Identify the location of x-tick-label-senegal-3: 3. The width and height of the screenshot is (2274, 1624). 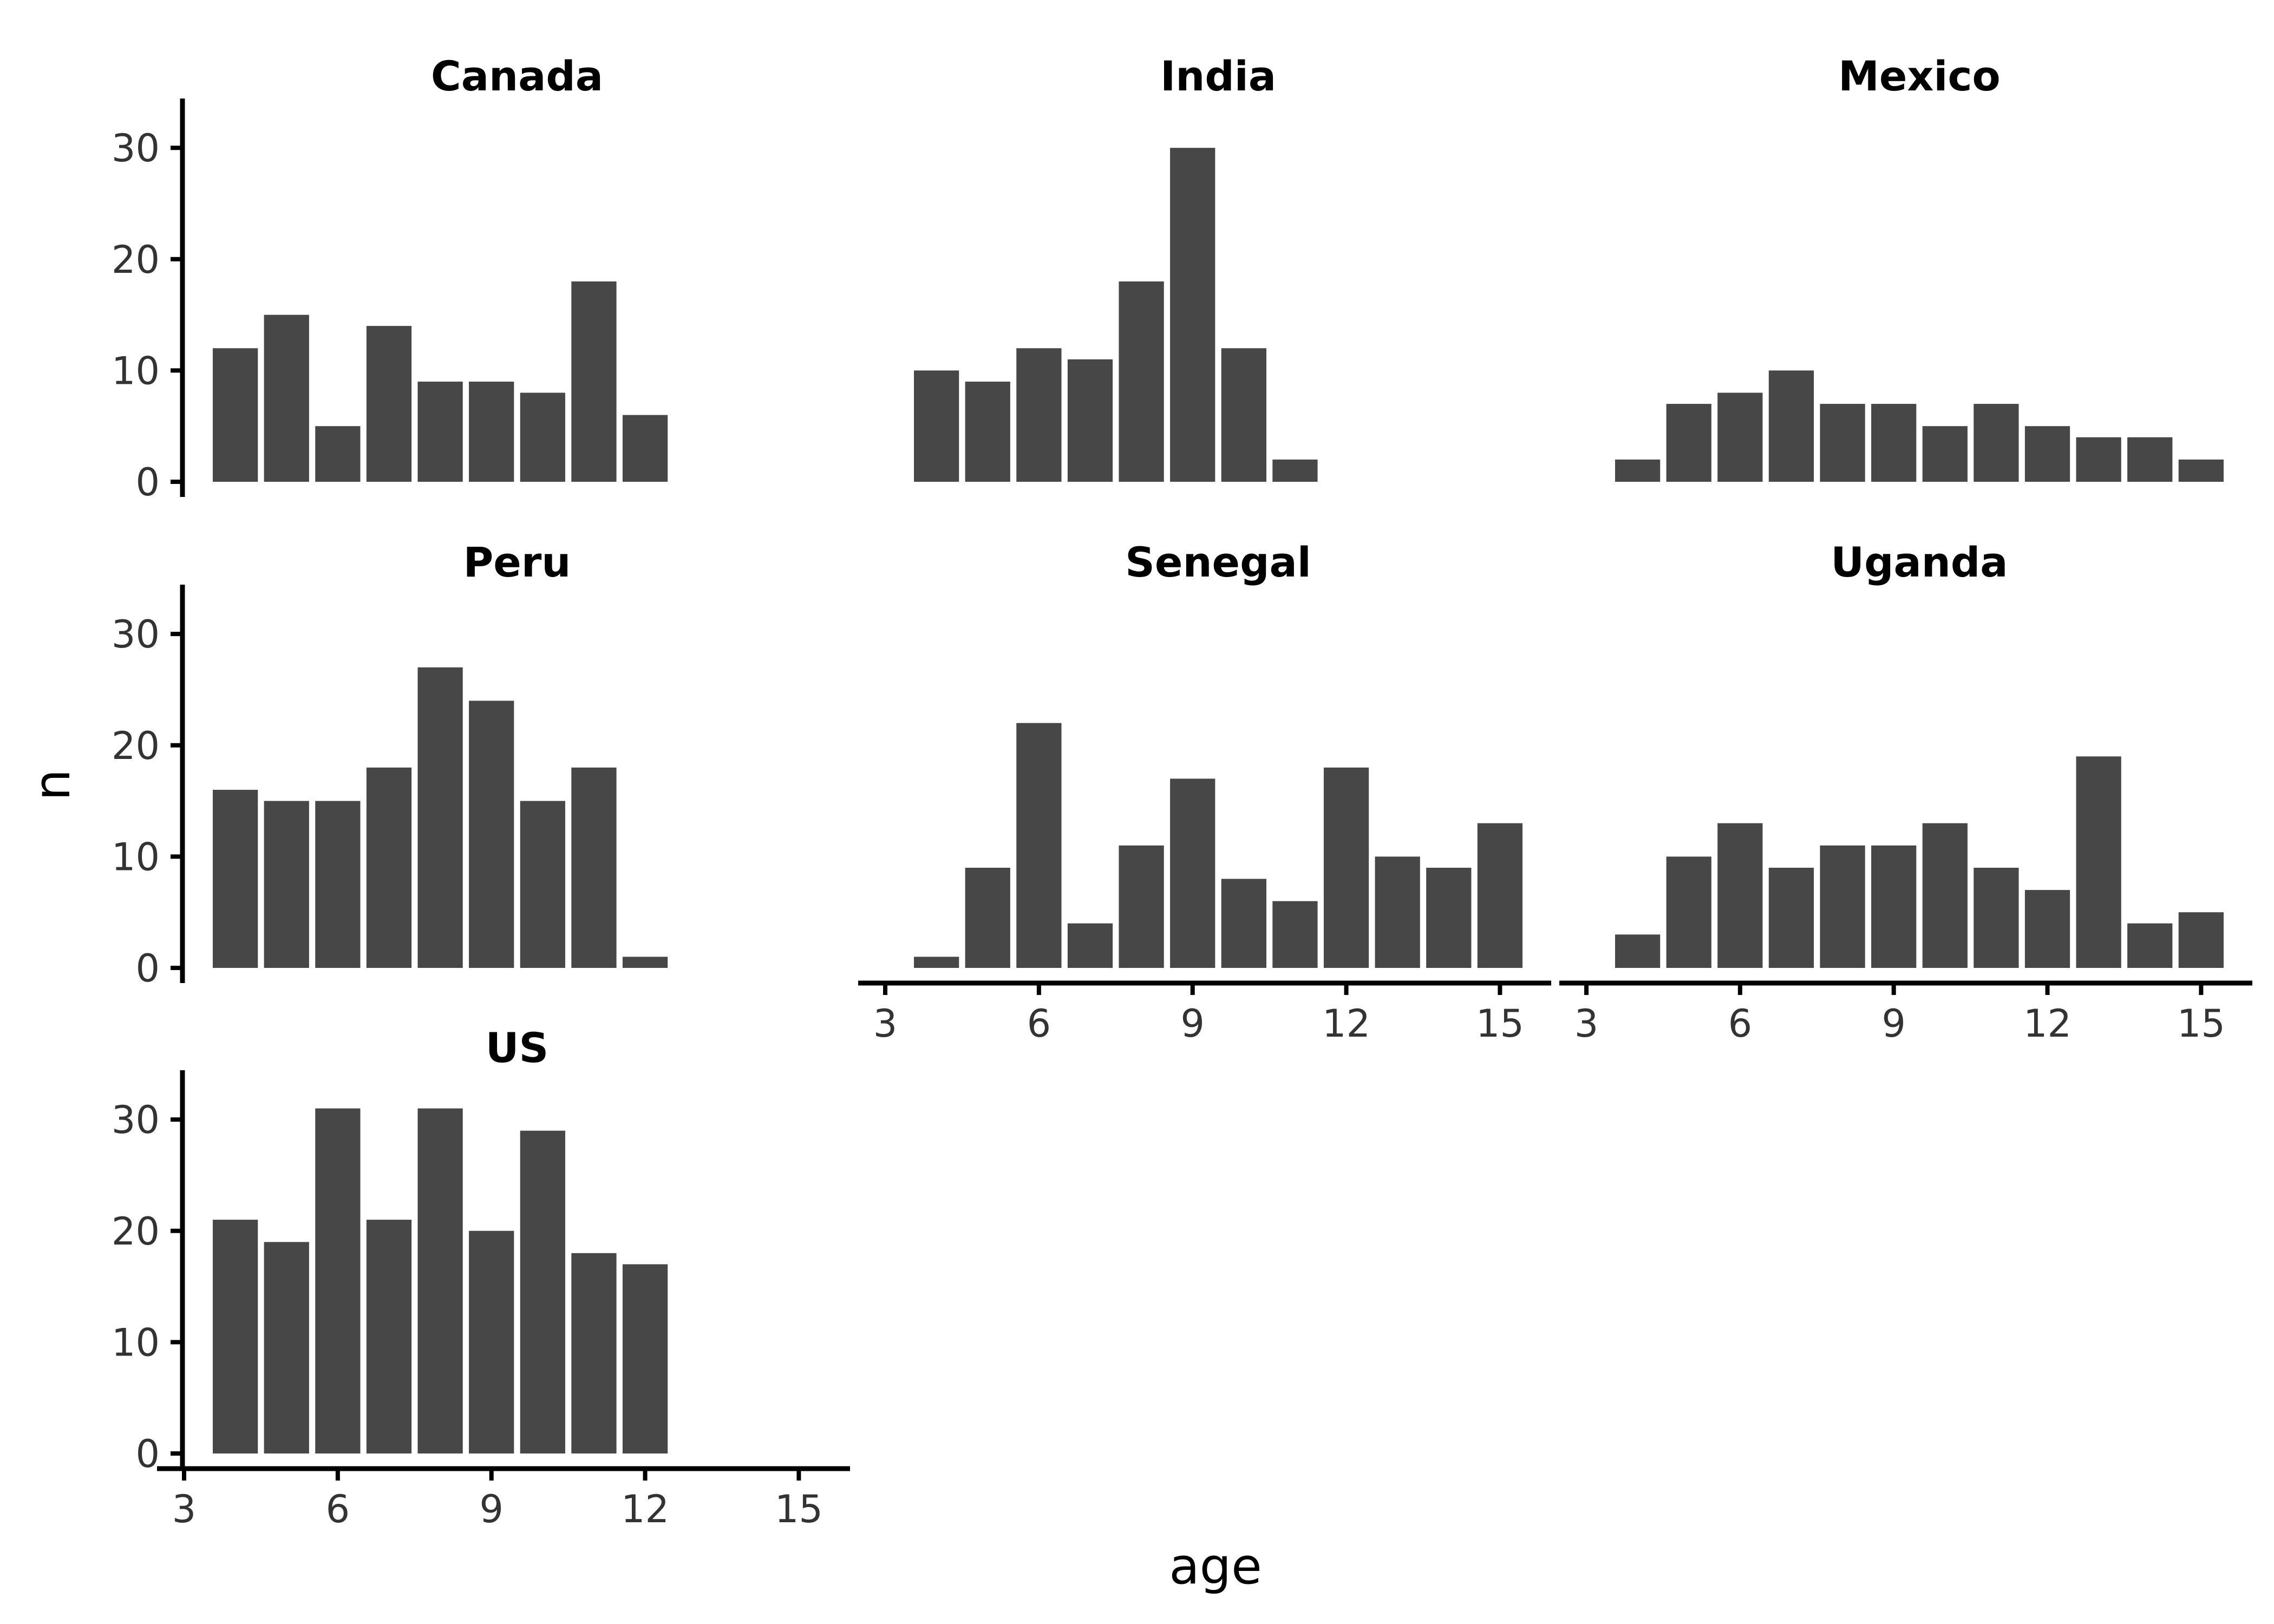
(886, 1024).